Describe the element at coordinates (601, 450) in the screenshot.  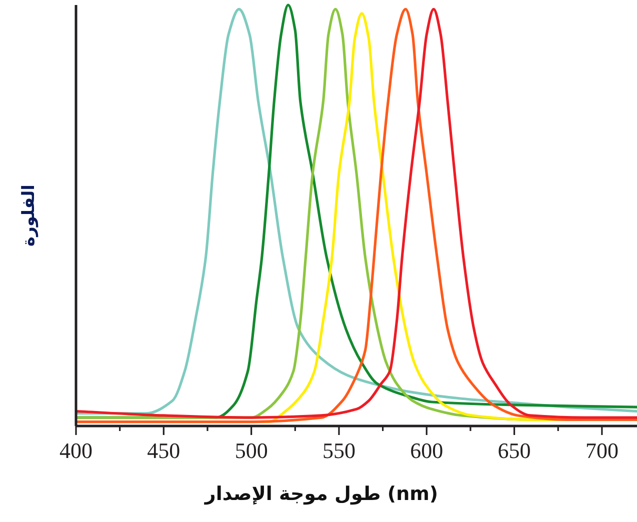
I see `x-tick-label: 700` at that location.